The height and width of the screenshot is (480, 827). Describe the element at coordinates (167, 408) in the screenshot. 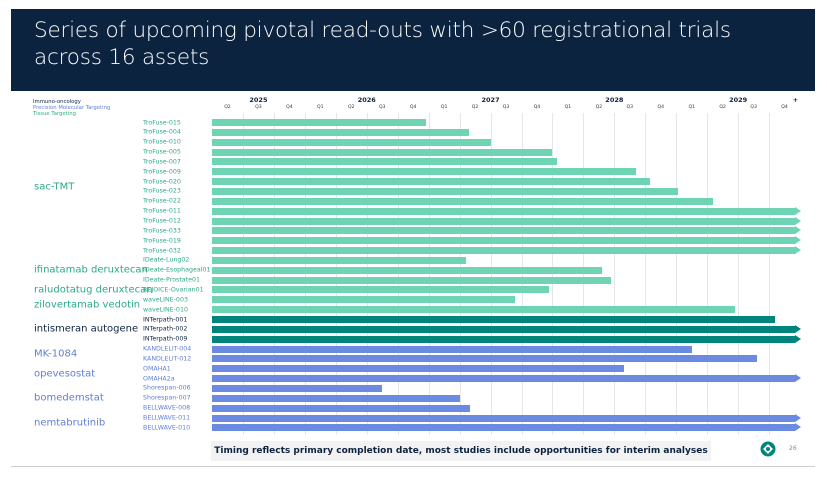

I see `trial-label: BELLWAVE-008` at that location.